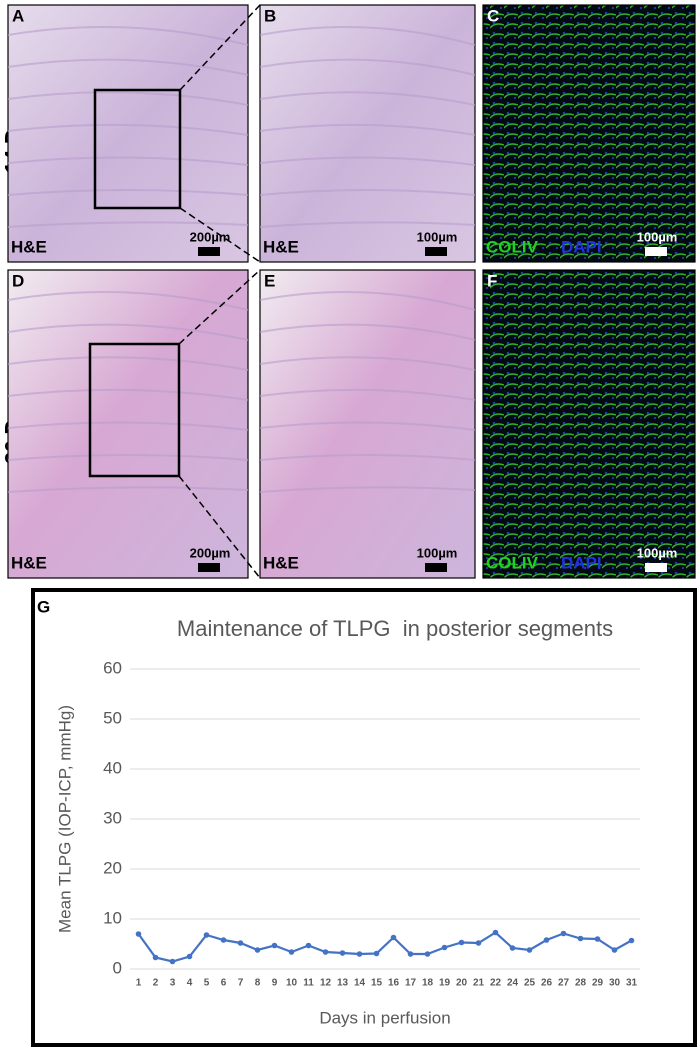 Image resolution: width=700 pixels, height=1054 pixels. What do you see at coordinates (173, 983) in the screenshot?
I see `x-tick-label: 3` at bounding box center [173, 983].